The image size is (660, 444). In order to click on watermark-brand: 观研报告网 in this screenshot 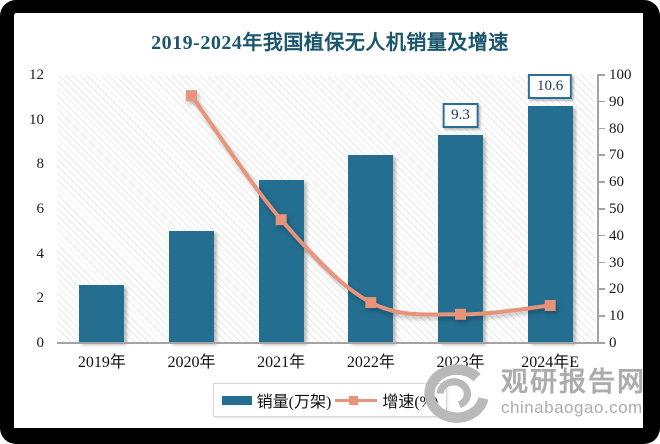, I will do `click(573, 381)`.